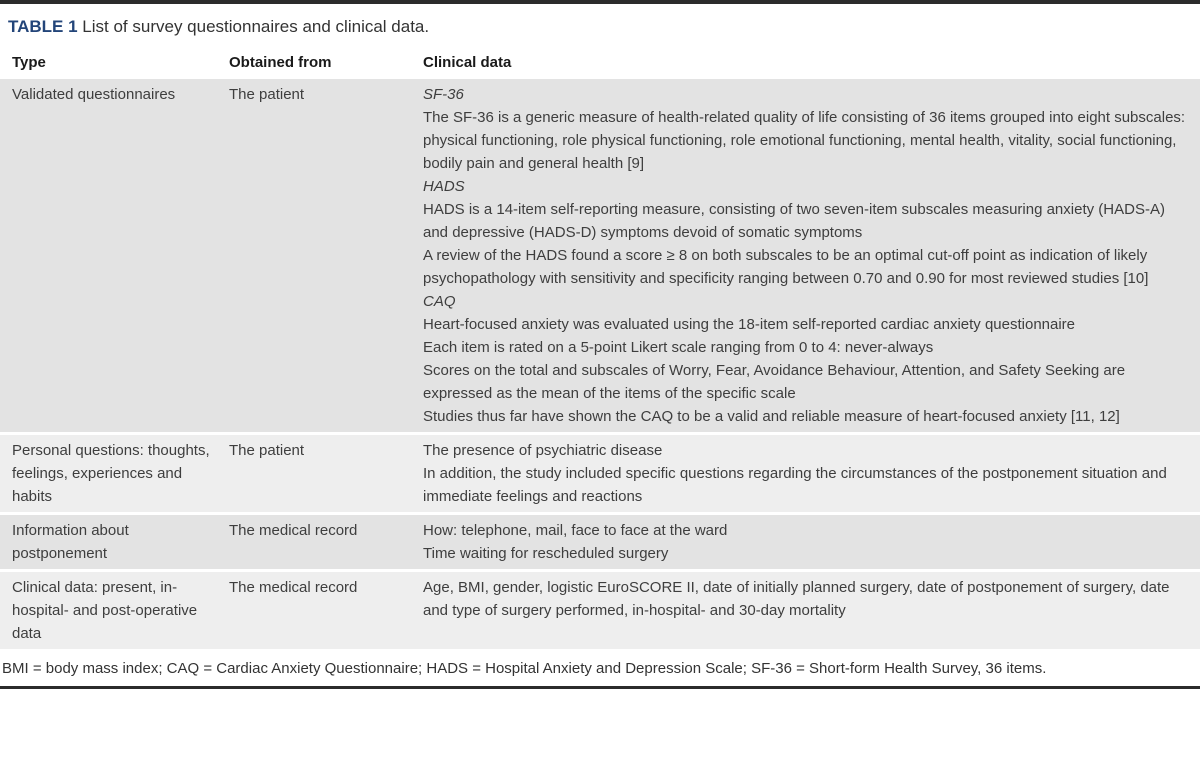 The width and height of the screenshot is (1200, 759). I want to click on questionnaire-name: SF-36, so click(443, 94).